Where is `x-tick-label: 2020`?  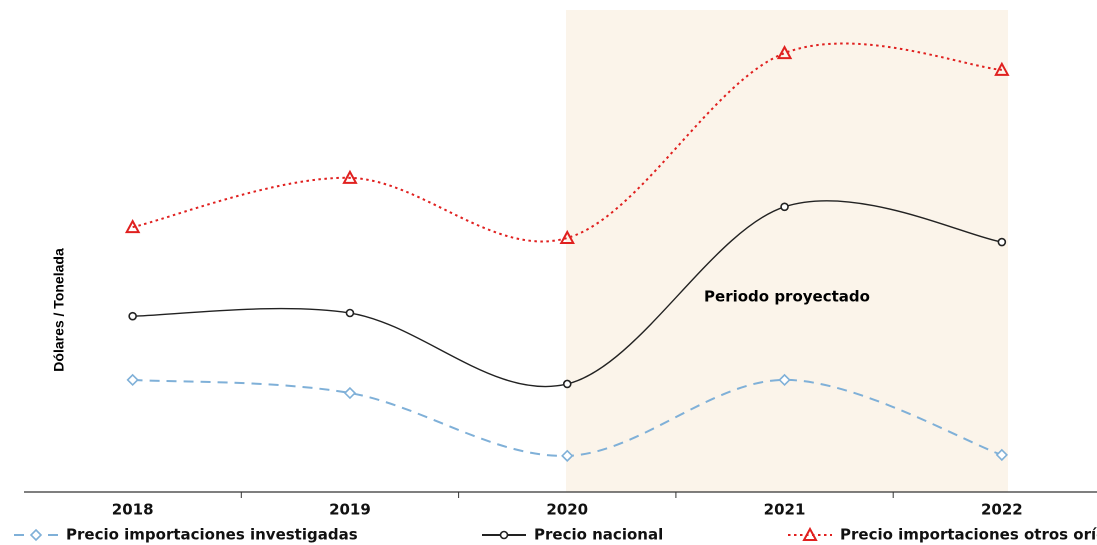
x-tick-label: 2020 is located at coordinates (567, 510).